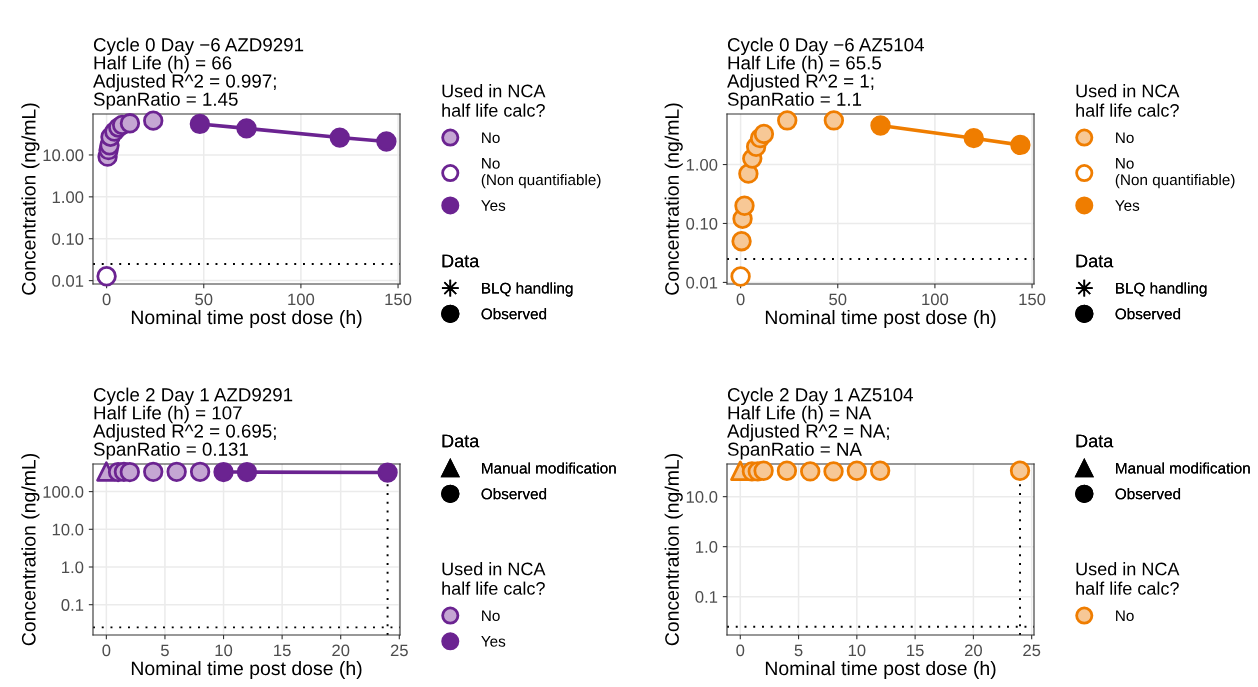 The width and height of the screenshot is (1258, 687). Describe the element at coordinates (63, 492) in the screenshot. I see `y-tick-label: 100.0` at that location.